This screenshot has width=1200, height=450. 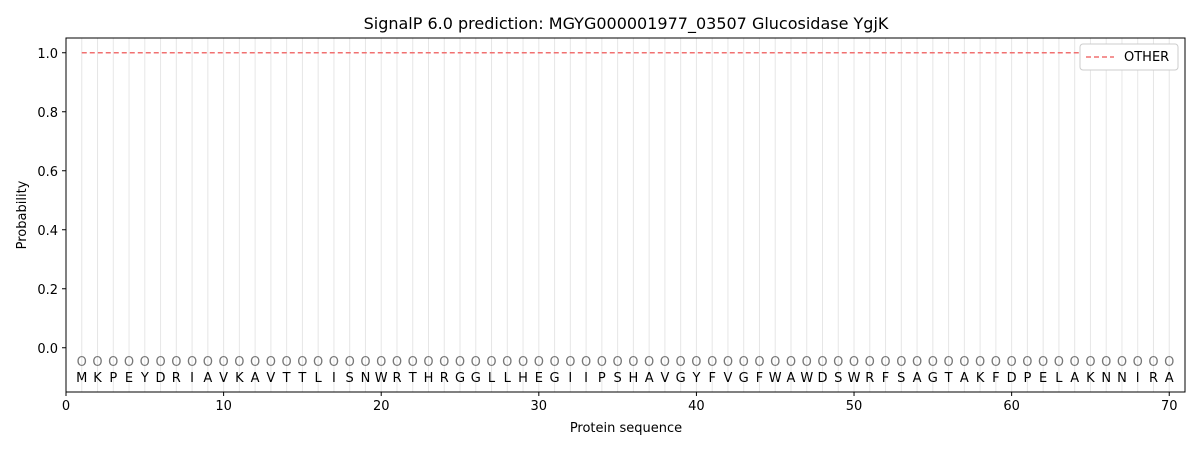 I want to click on x-tick-label: 30, so click(x=539, y=406).